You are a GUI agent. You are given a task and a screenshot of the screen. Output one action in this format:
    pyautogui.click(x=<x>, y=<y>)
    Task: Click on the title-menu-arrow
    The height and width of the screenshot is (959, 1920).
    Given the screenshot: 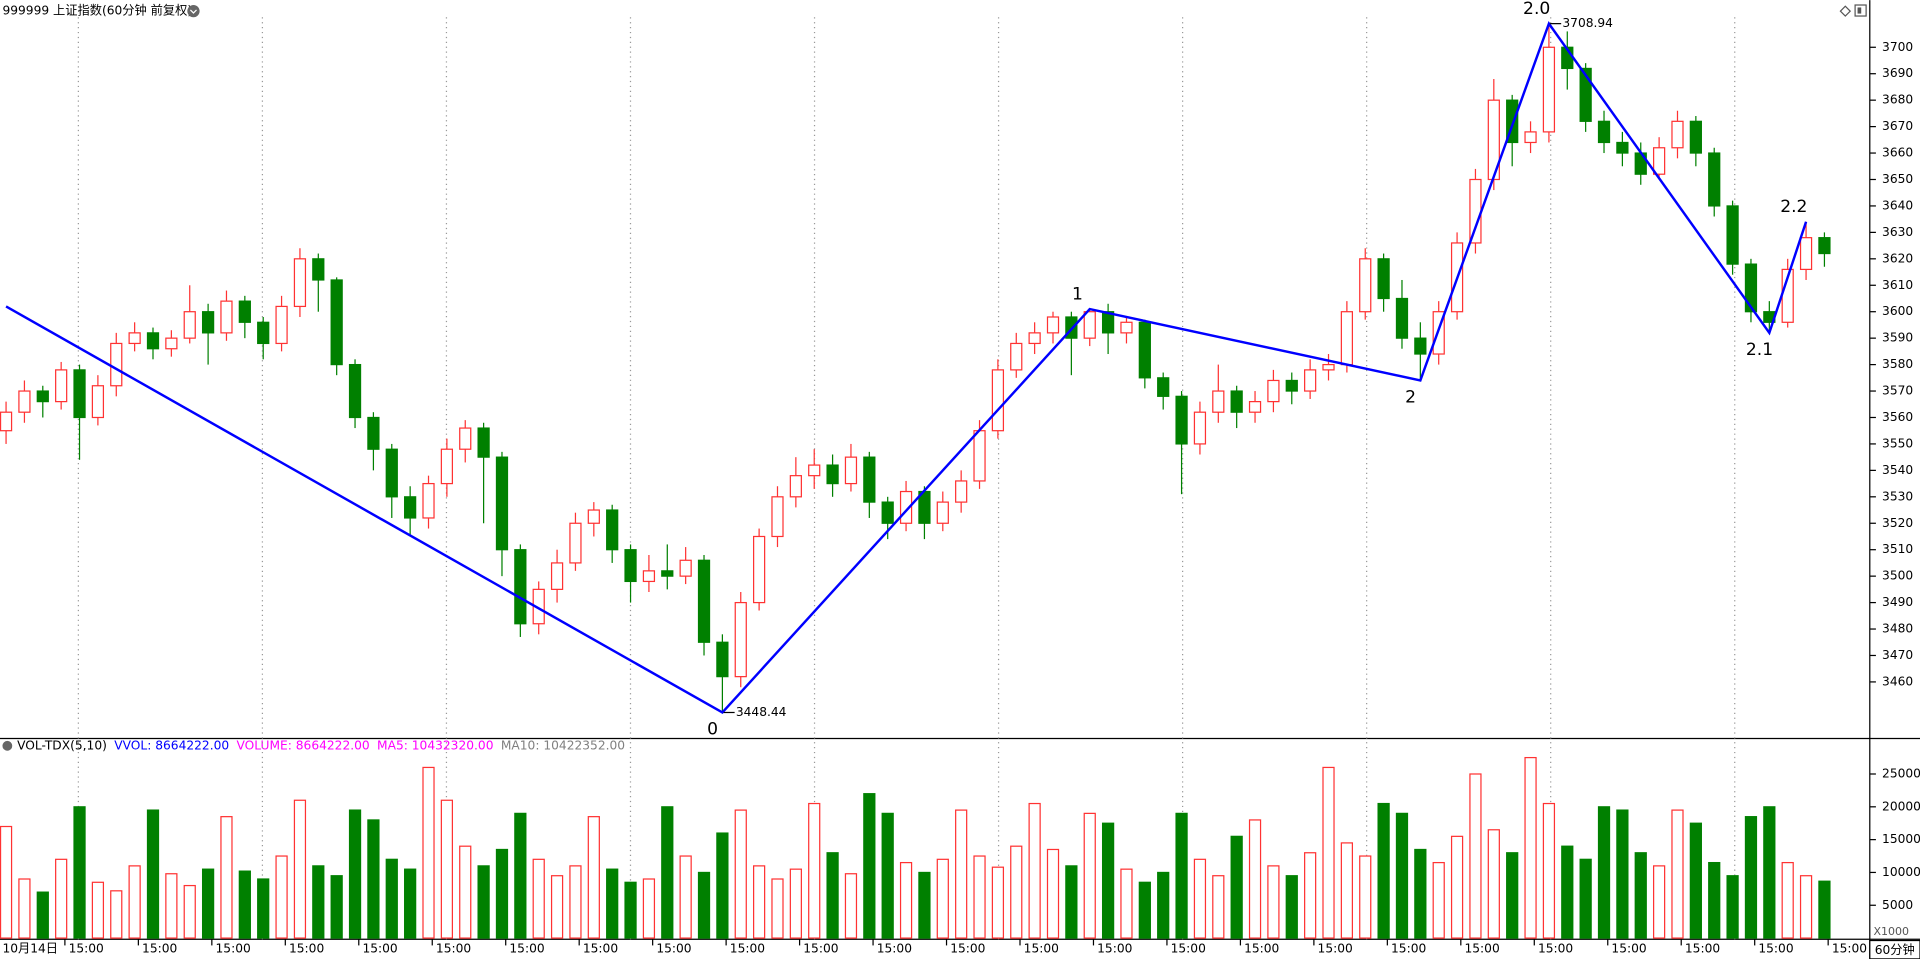 What is the action you would take?
    pyautogui.click(x=193, y=11)
    